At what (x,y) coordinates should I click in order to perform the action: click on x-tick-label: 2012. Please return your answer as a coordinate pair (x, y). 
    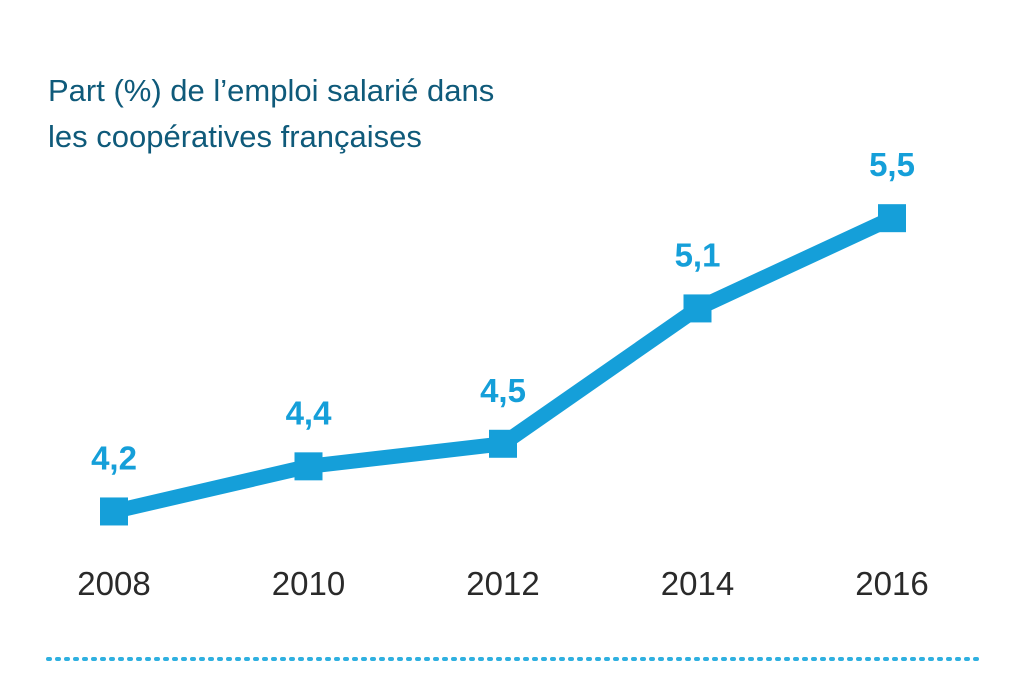
    Looking at the image, I should click on (502, 583).